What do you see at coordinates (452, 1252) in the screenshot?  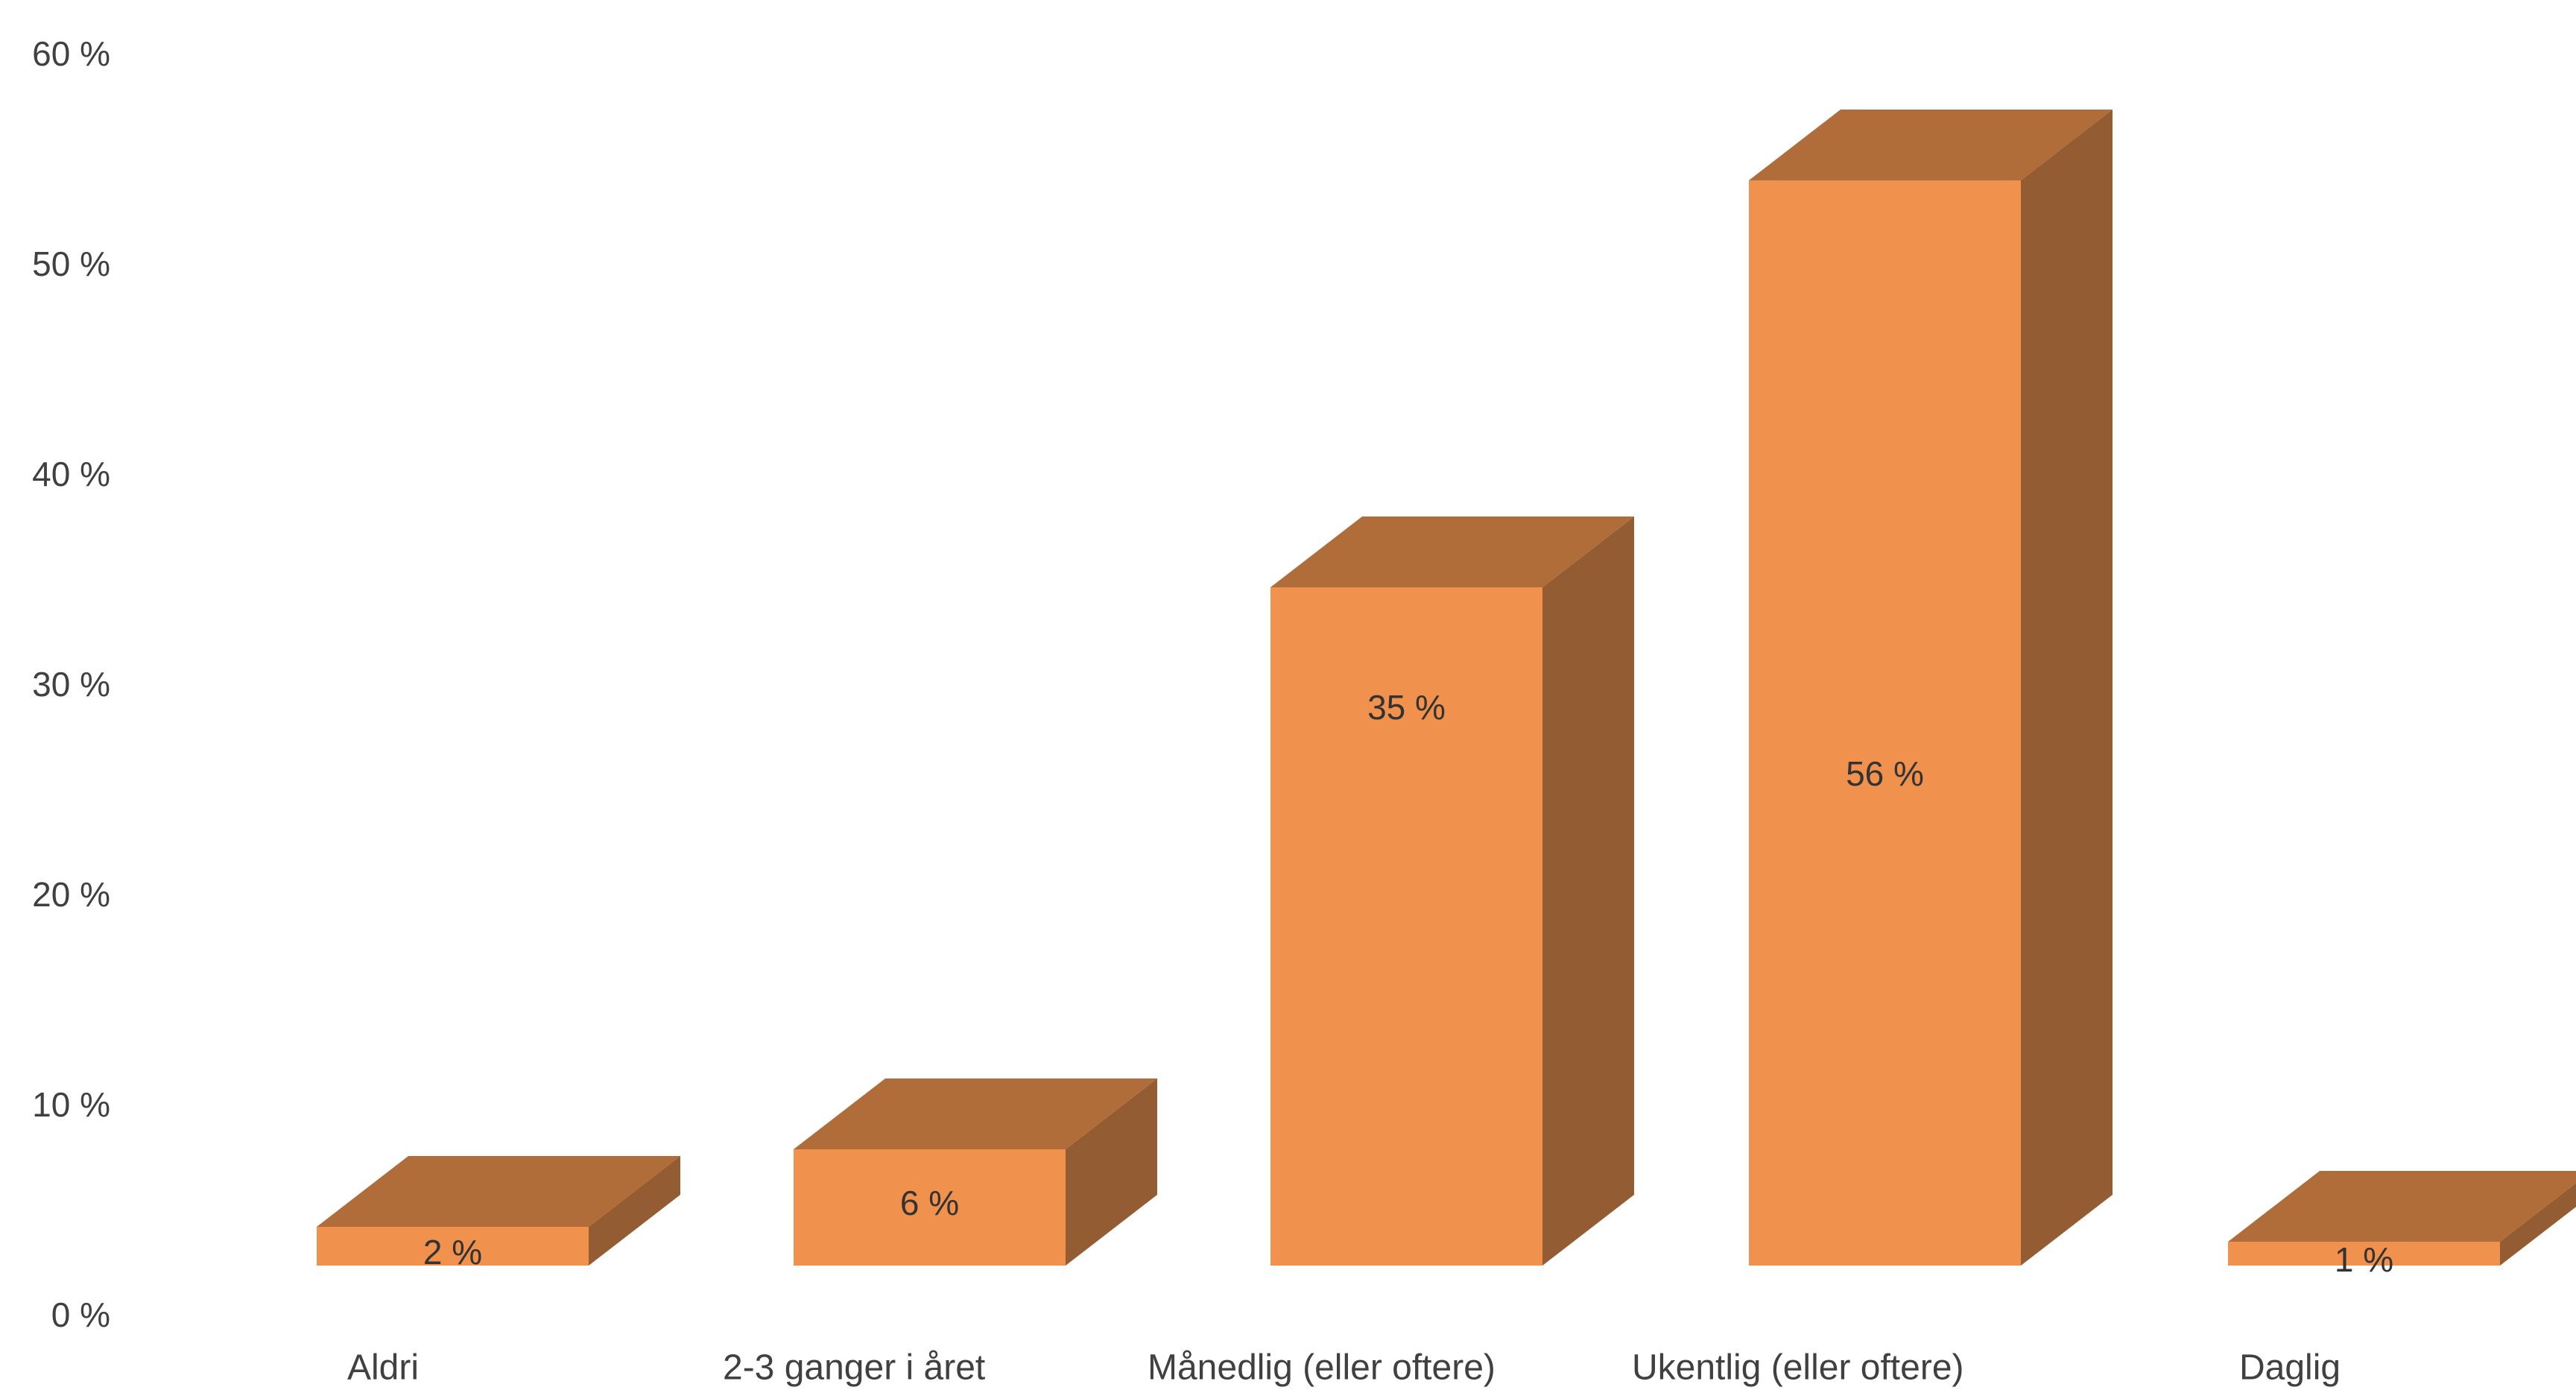 I see `data-label: 2 %` at bounding box center [452, 1252].